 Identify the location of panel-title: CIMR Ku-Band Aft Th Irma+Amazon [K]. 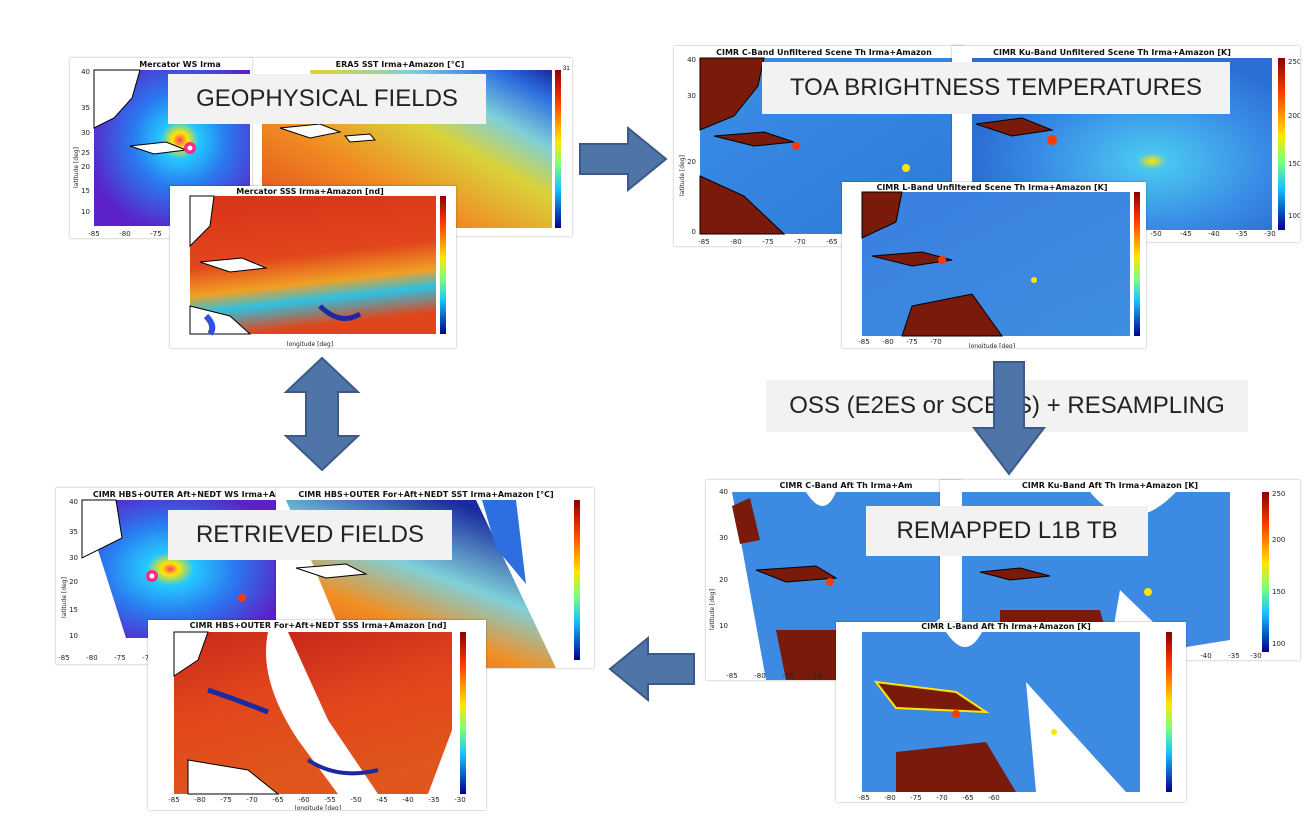
(1110, 485).